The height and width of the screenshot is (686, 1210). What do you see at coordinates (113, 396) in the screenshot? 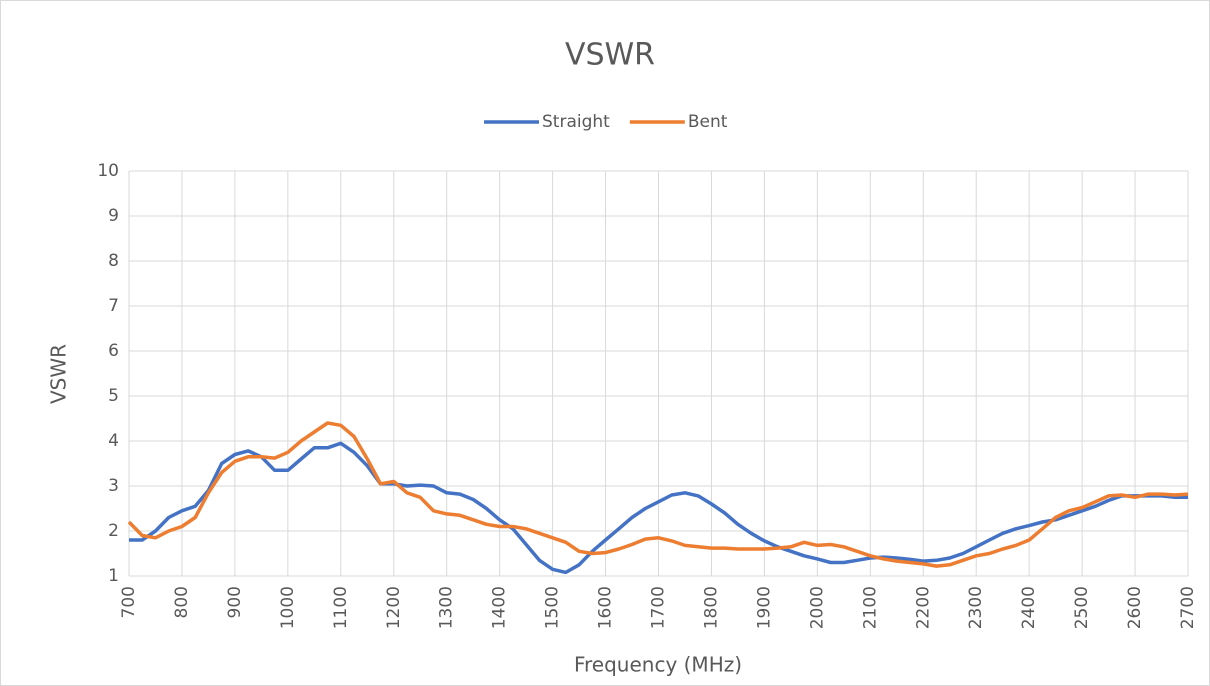
I see `y-tick-label: 5` at bounding box center [113, 396].